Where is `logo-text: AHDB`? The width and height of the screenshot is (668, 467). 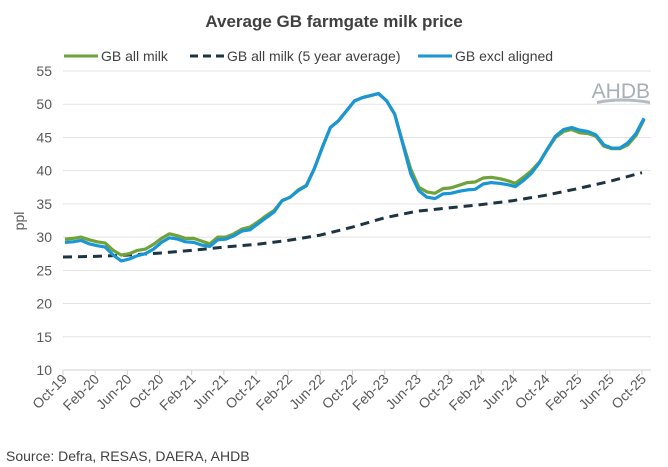 logo-text: AHDB is located at coordinates (621, 91).